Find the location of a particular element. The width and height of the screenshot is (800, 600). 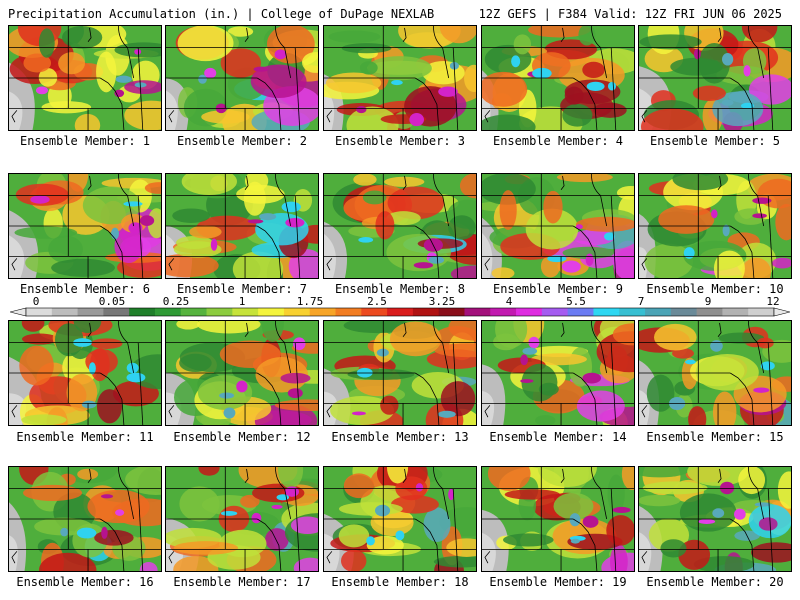

colorbar-tick-label: 2.5 is located at coordinates (377, 301).